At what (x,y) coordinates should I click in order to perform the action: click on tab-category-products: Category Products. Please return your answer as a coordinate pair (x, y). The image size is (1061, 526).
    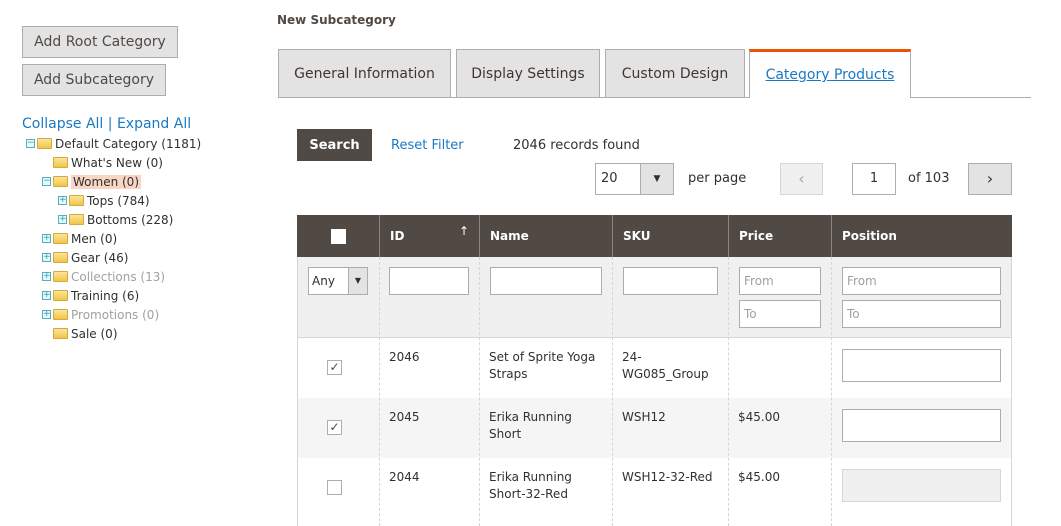
    Looking at the image, I should click on (830, 73).